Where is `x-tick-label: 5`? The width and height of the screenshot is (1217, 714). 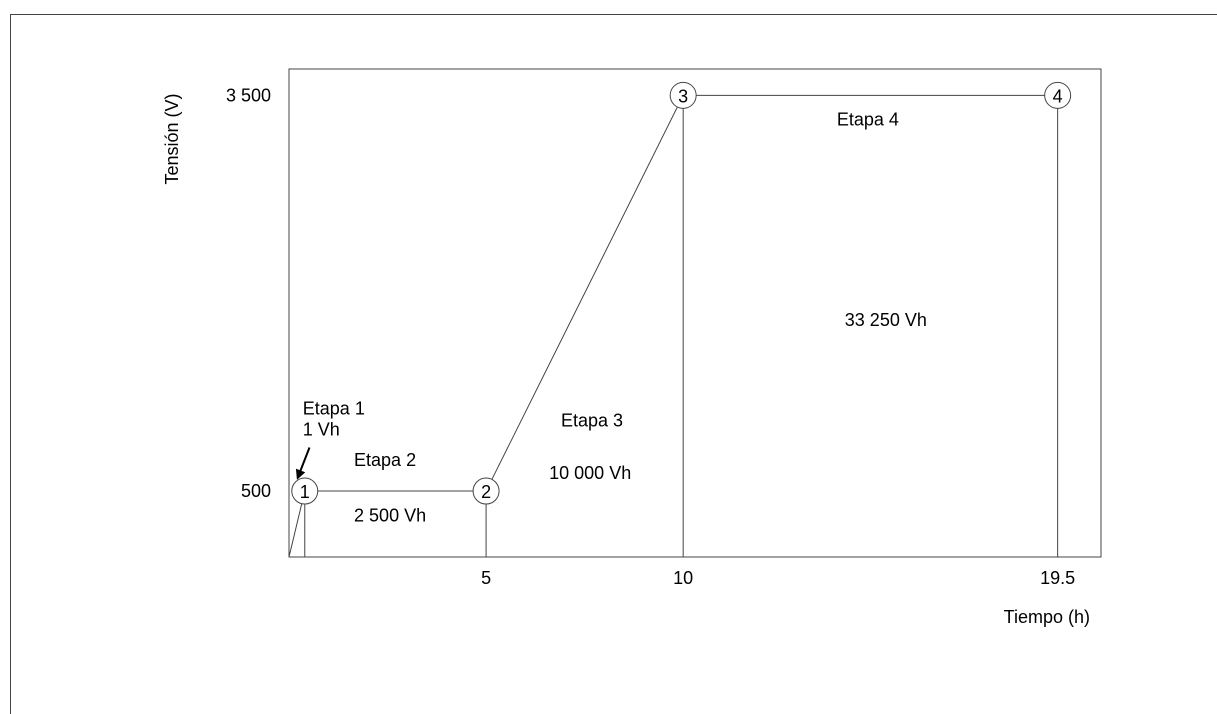 x-tick-label: 5 is located at coordinates (486, 578).